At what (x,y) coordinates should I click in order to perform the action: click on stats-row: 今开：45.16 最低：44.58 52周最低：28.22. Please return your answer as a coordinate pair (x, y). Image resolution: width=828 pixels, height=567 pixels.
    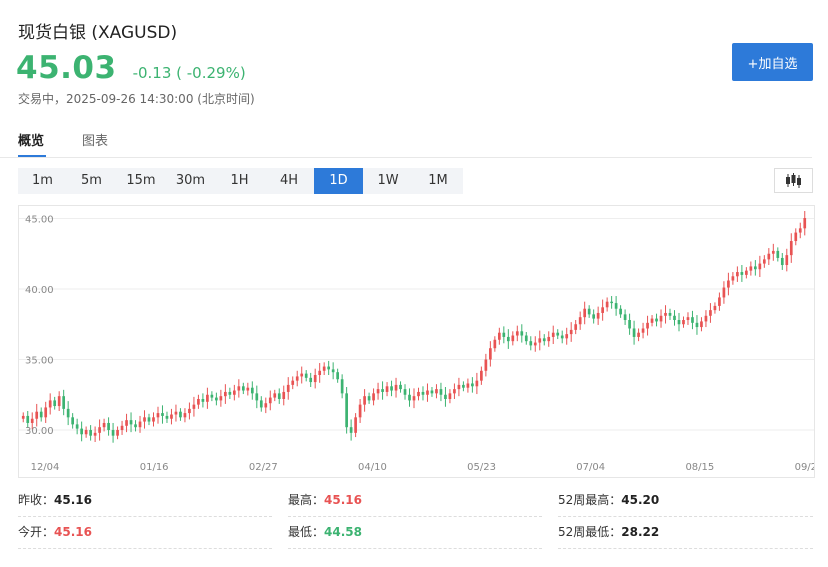
    Looking at the image, I should click on (415, 533).